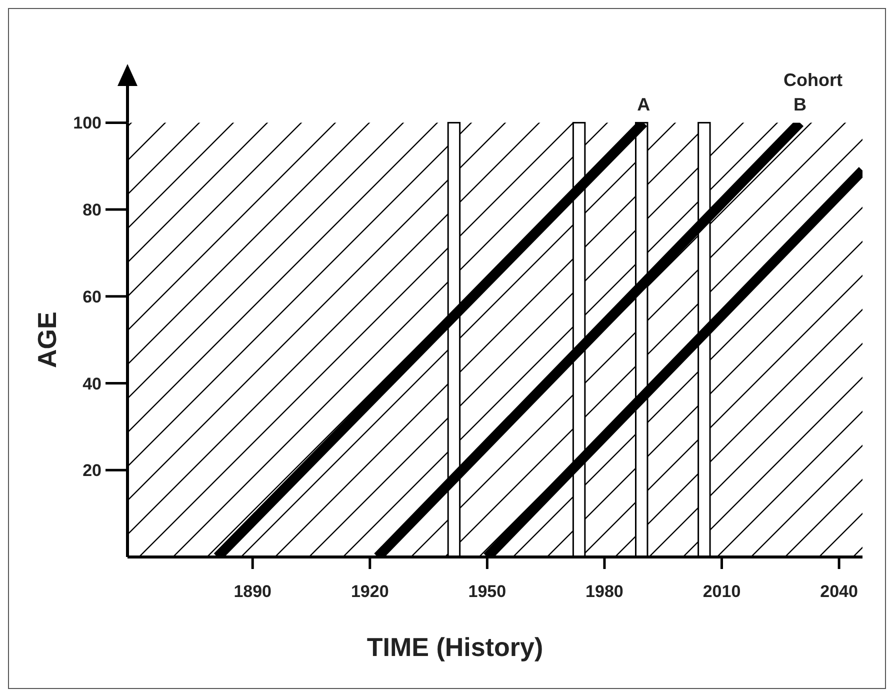  I want to click on x-tick-label: 2040, so click(839, 591).